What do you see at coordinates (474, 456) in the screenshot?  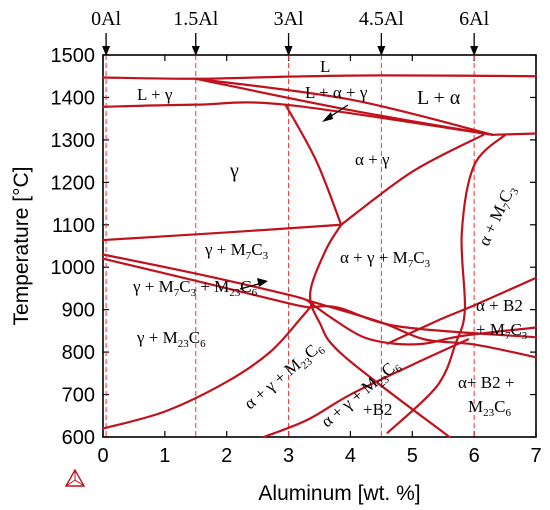 I see `x-tick-label: 6` at bounding box center [474, 456].